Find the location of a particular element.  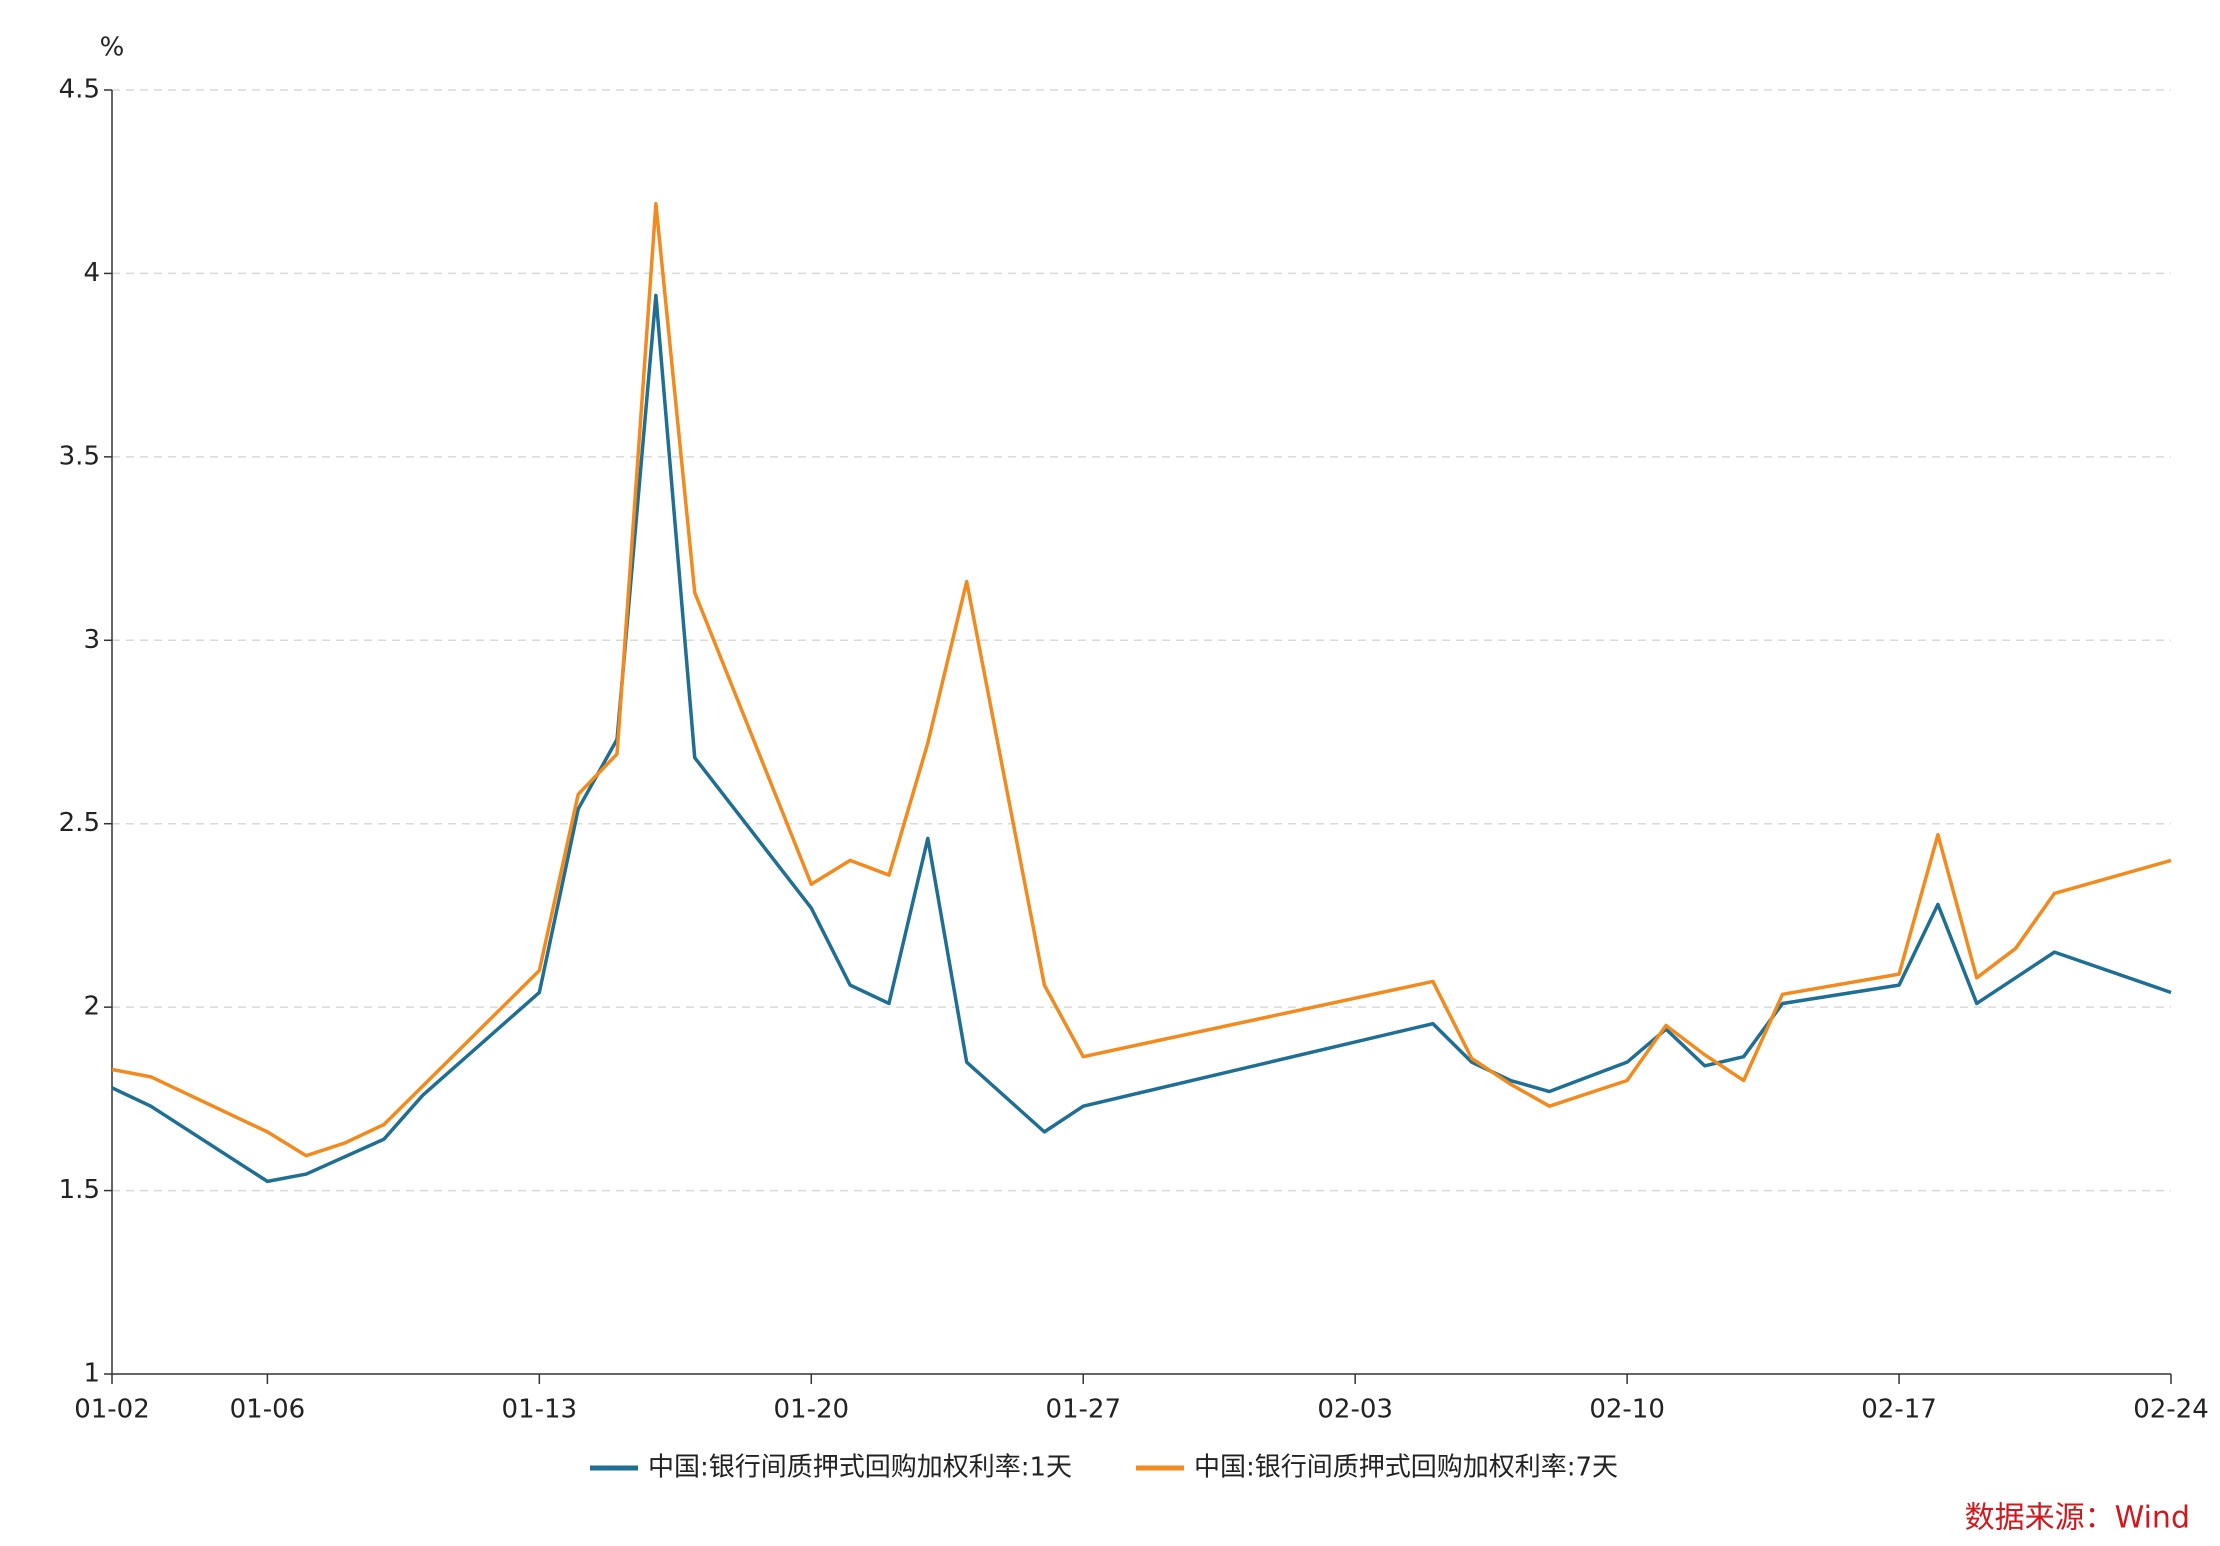

x-tick-label: 01-13 is located at coordinates (540, 1410).